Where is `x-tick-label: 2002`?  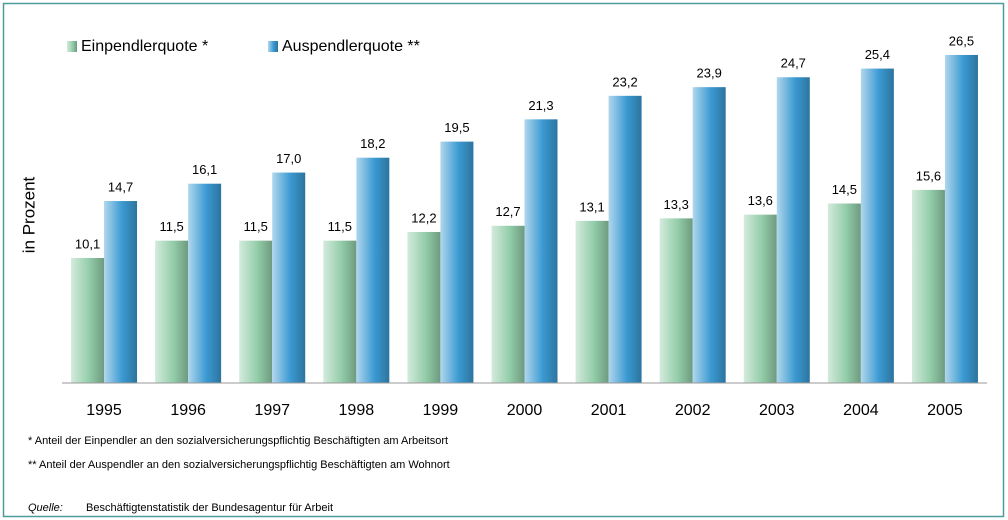
x-tick-label: 2002 is located at coordinates (693, 410).